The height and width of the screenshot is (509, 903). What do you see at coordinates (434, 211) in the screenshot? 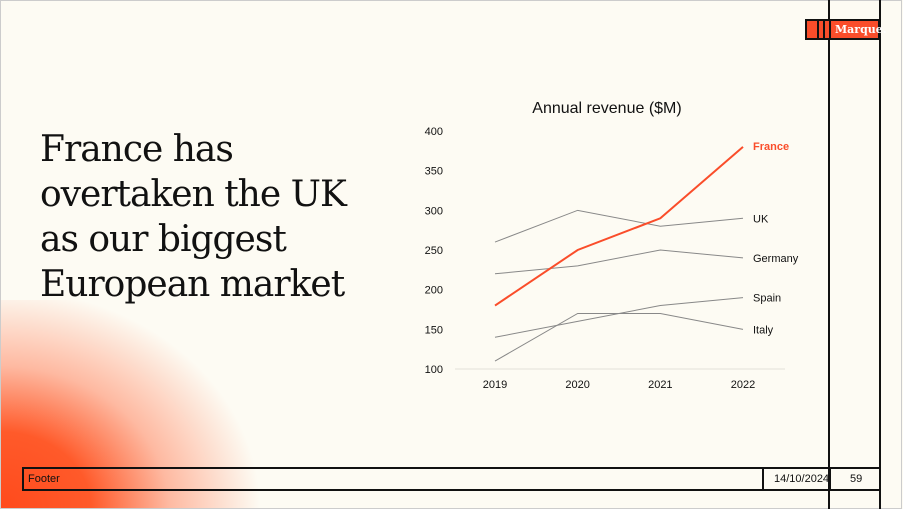
I see `y-tick-label: 300` at bounding box center [434, 211].